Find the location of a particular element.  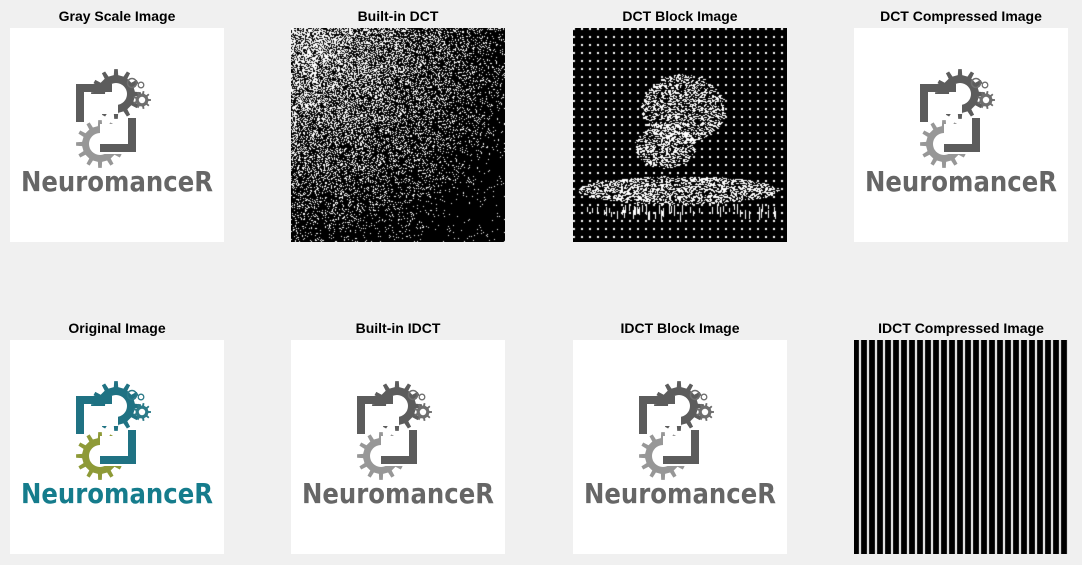

built-in-dct-image is located at coordinates (398, 135).